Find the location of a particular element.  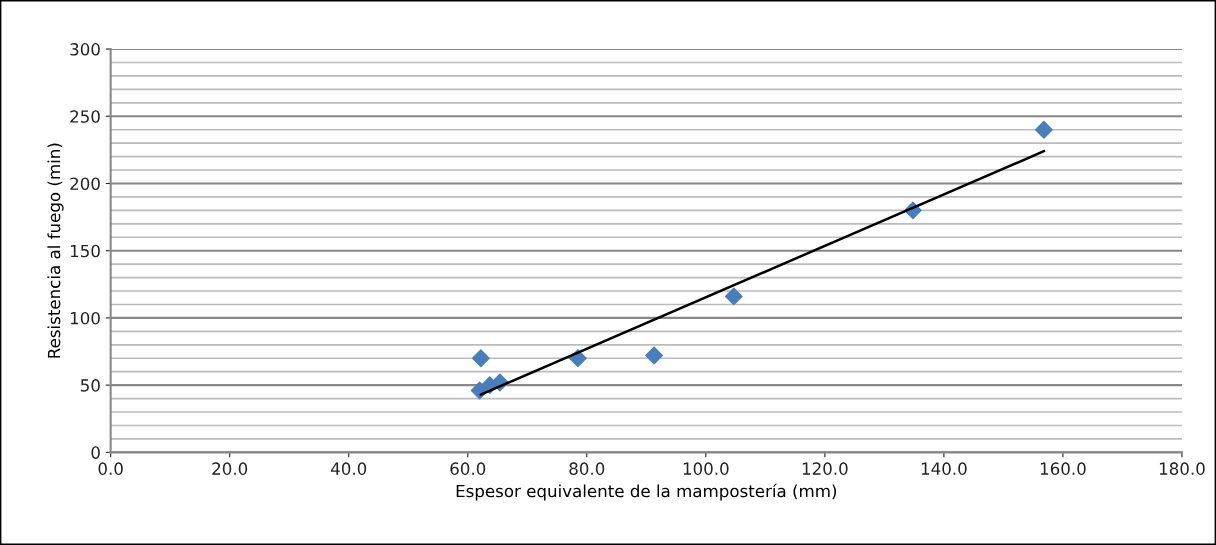

x-tick-label: 180.0 is located at coordinates (1182, 468).